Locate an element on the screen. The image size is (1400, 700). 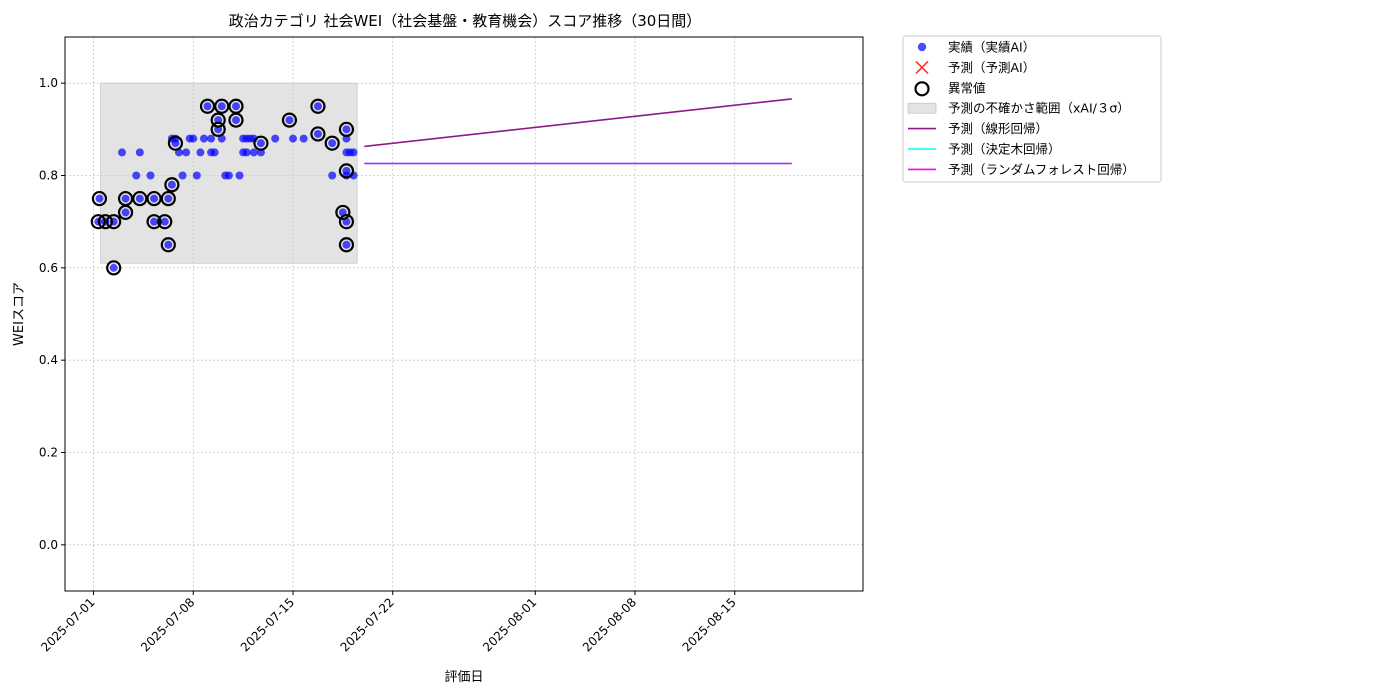
actual-points-layer is located at coordinates (226, 187).